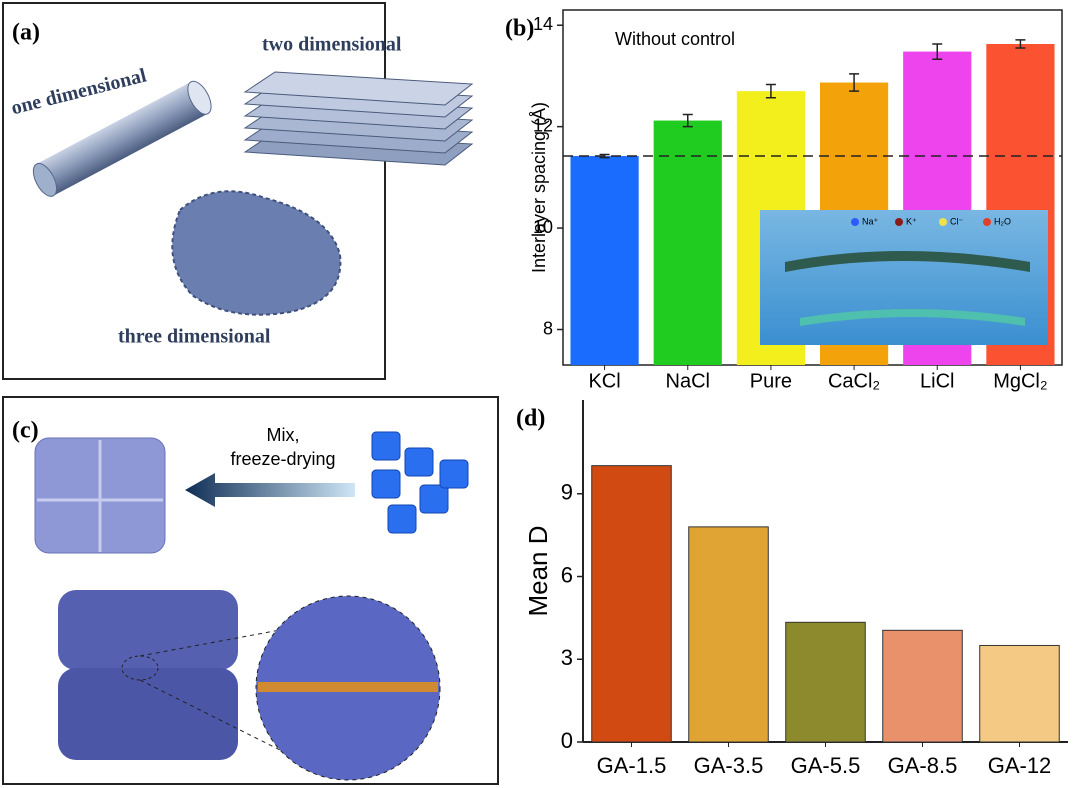  Describe the element at coordinates (283, 435) in the screenshot. I see `arrow-label: Mix,` at that location.